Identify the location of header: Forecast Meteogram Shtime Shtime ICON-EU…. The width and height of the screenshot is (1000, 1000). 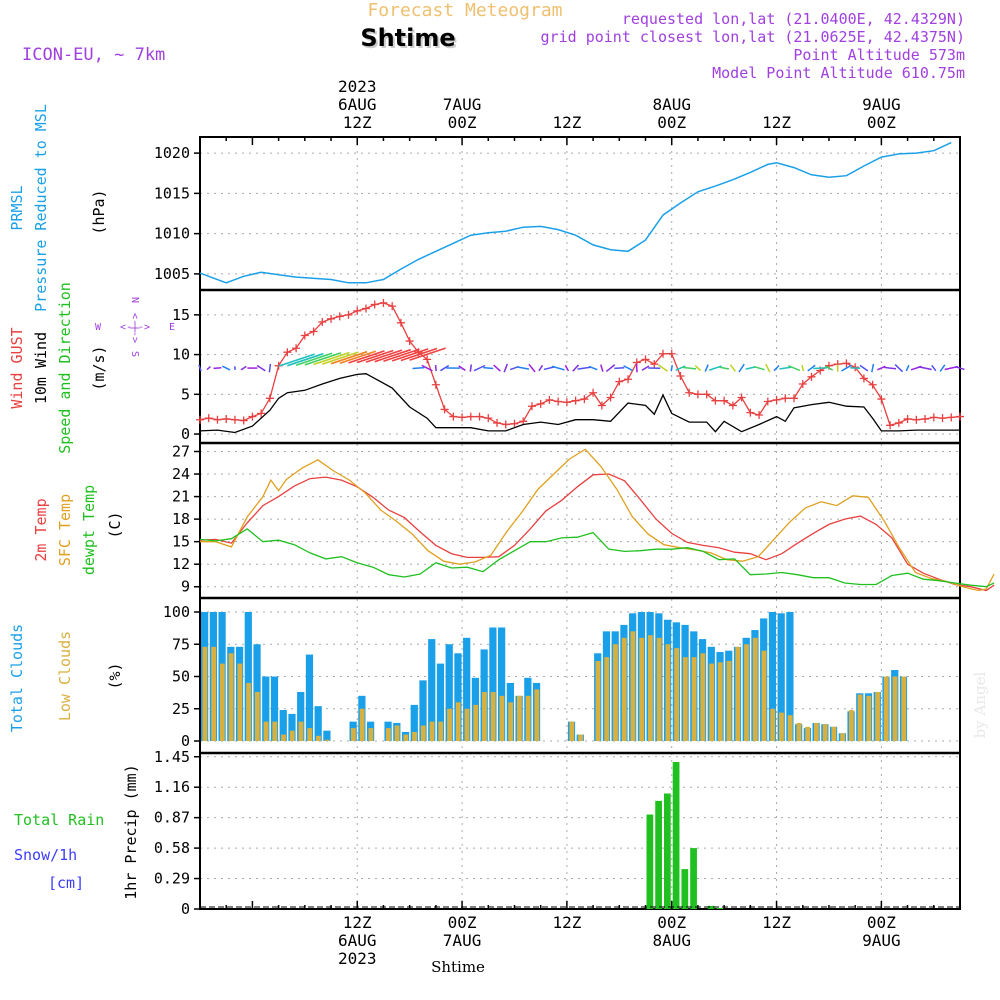
(493, 41).